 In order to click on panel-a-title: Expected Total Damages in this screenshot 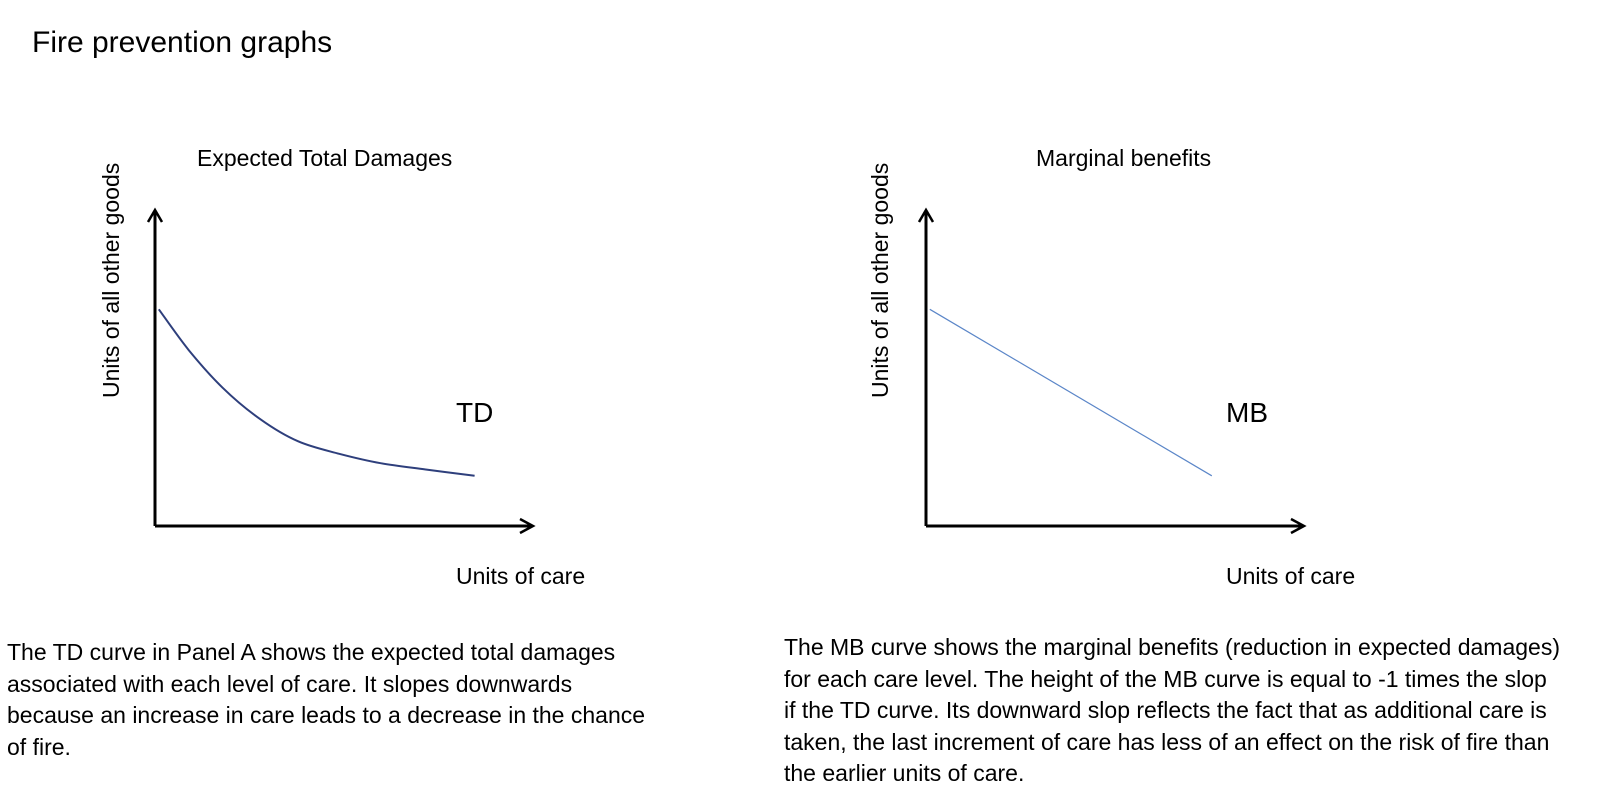, I will do `click(325, 158)`.